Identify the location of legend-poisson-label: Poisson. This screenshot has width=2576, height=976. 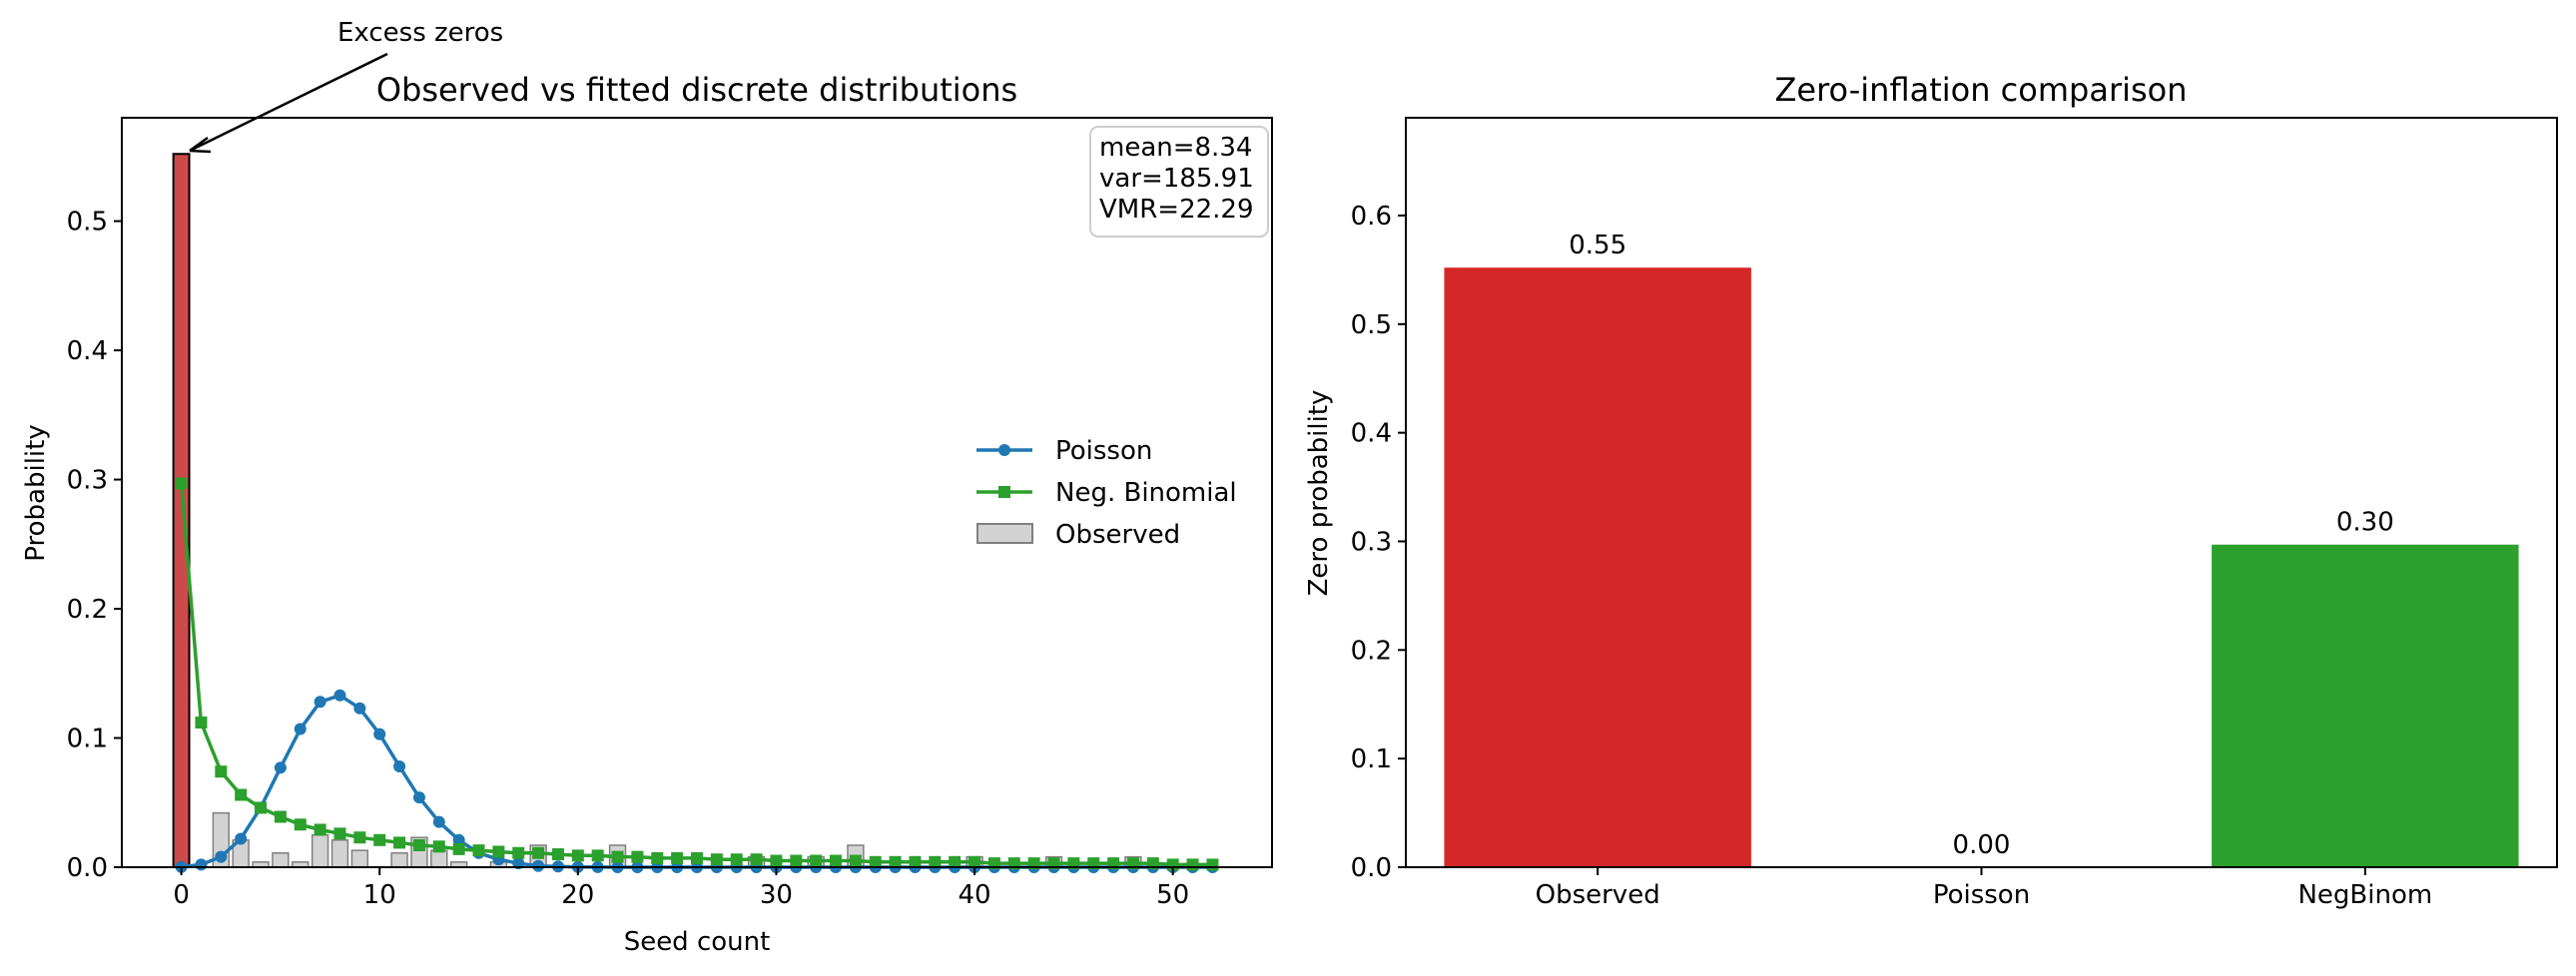
(1103, 451).